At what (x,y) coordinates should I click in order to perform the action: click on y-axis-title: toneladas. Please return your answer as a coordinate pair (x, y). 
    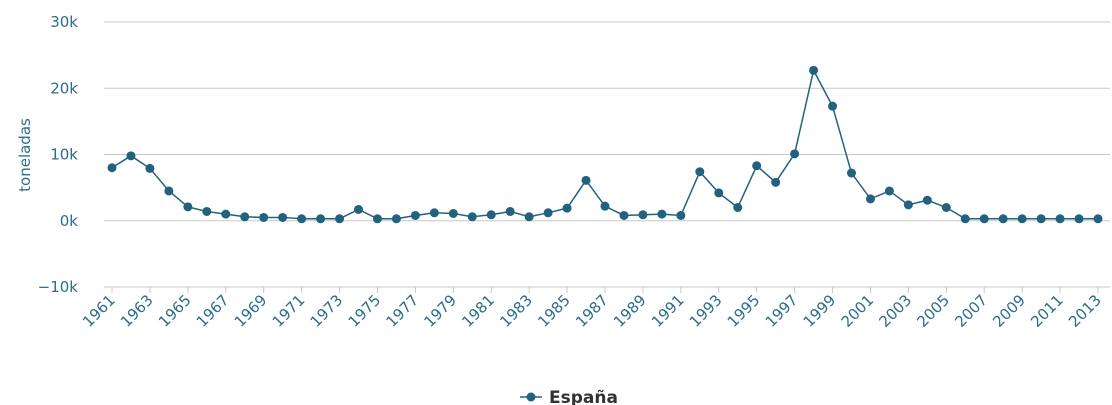
    Looking at the image, I should click on (25, 155).